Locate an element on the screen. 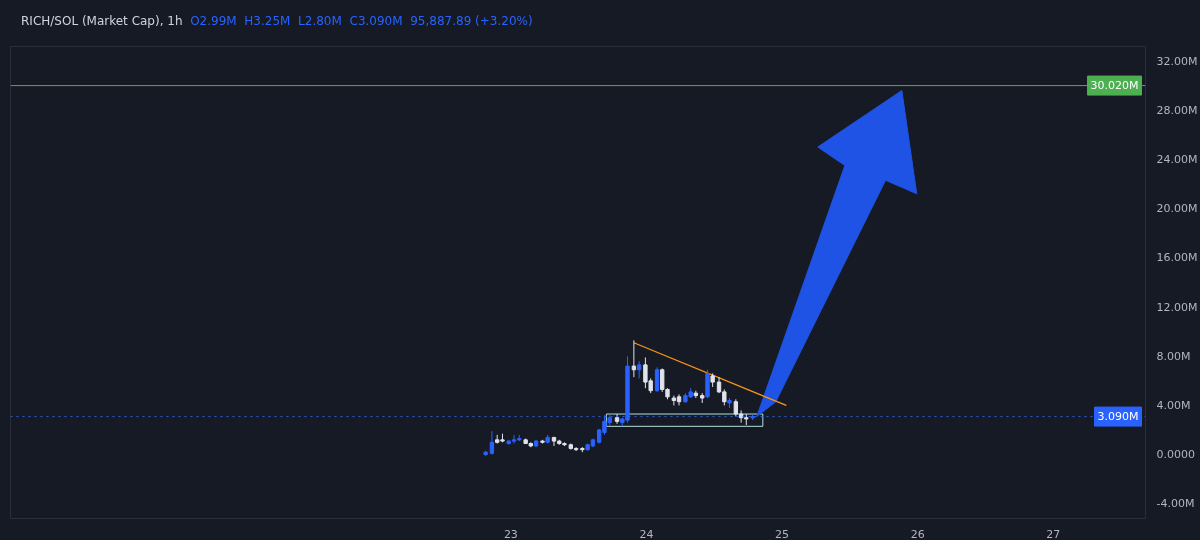 Image resolution: width=1200 pixels, height=546 pixels. text: H3.25M is located at coordinates (267, 21).